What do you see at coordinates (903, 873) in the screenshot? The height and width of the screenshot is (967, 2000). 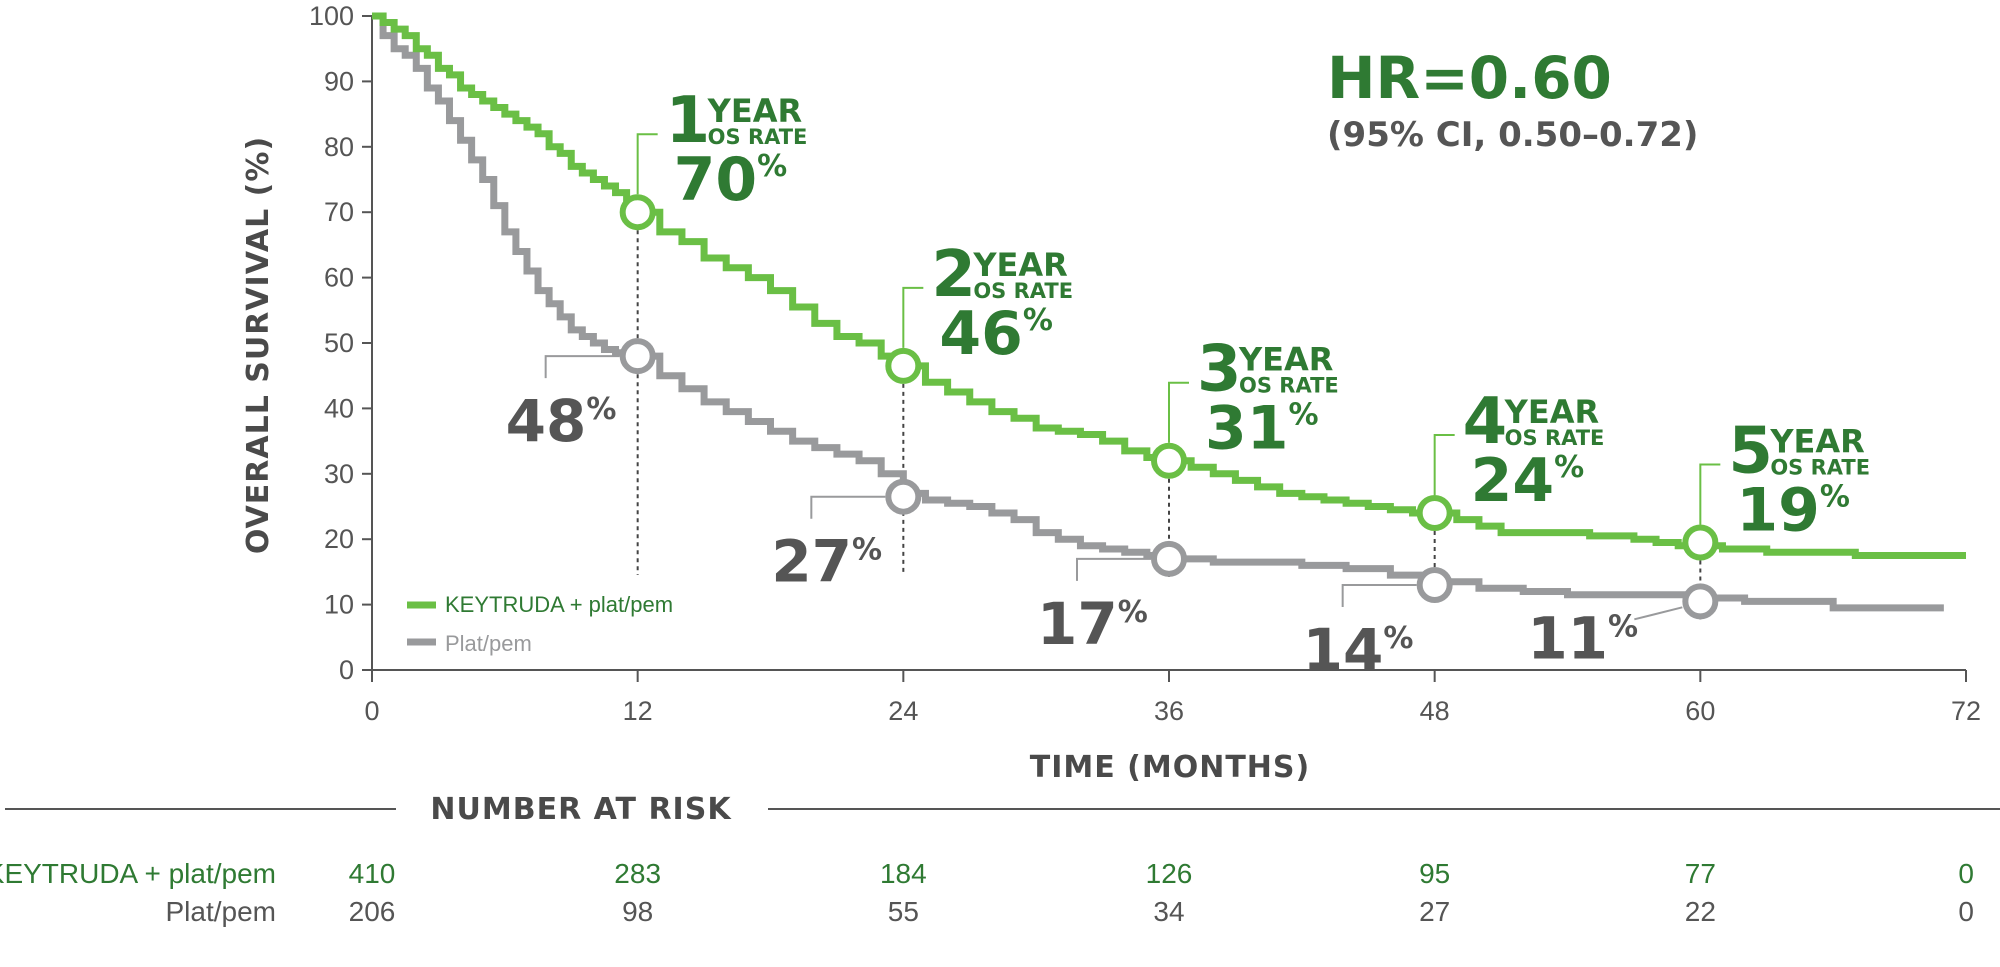 I see `risk-value: 184` at bounding box center [903, 873].